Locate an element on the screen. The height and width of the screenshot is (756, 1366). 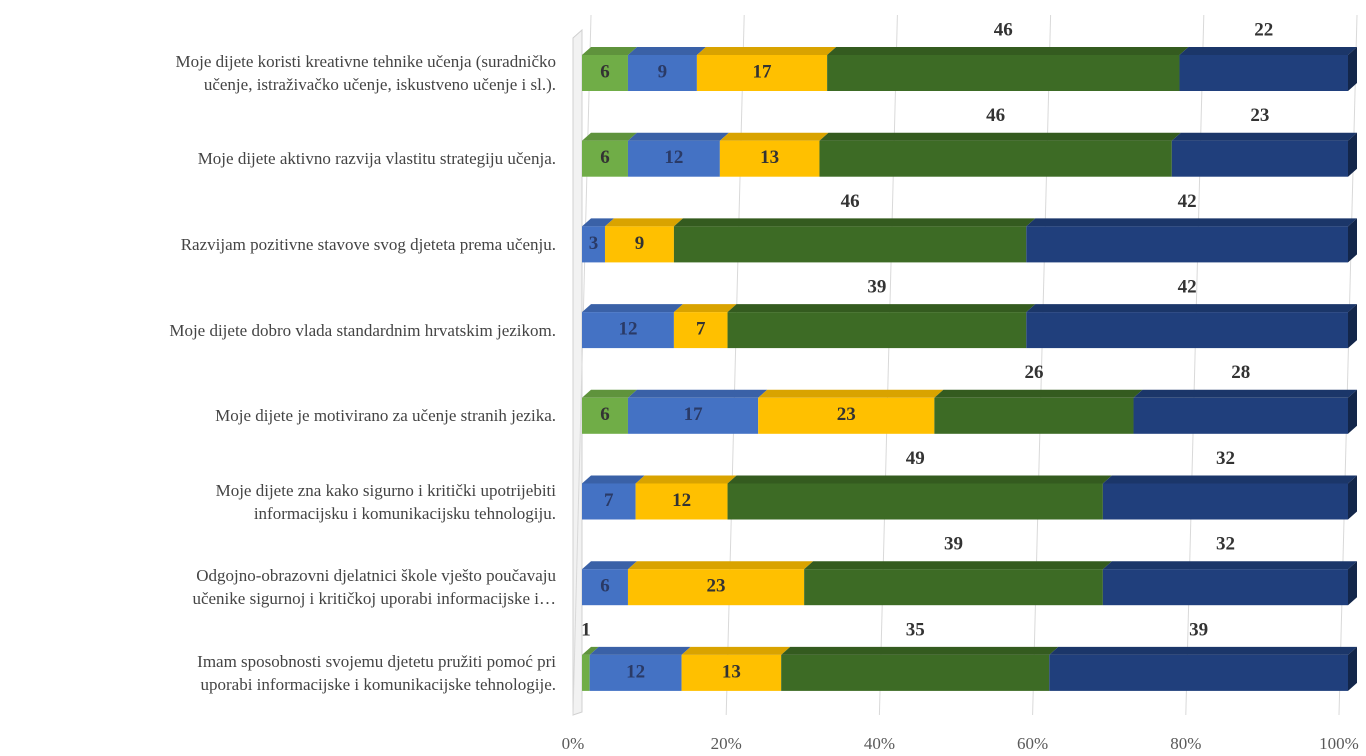
axis-wall is located at coordinates (577, 372).